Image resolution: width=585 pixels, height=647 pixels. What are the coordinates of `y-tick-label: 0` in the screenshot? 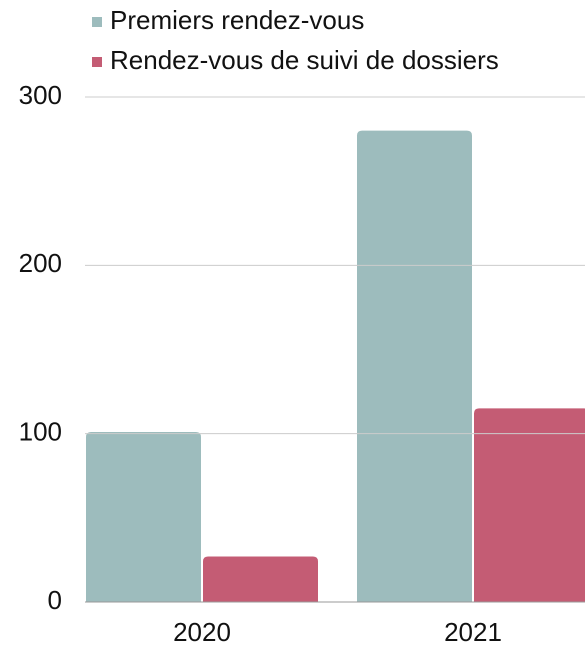 It's located at (55, 600).